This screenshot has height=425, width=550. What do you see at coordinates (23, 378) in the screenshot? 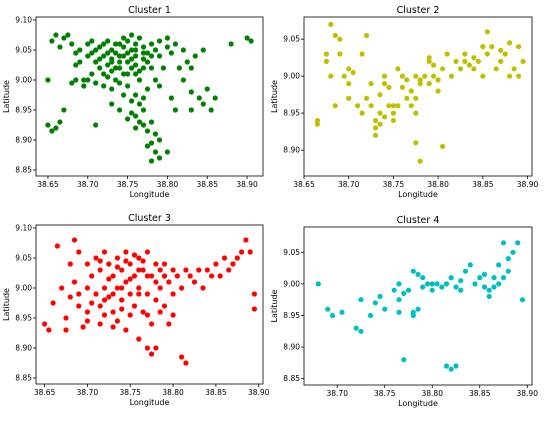
I see `y-tick-label: 8.85` at bounding box center [23, 378].